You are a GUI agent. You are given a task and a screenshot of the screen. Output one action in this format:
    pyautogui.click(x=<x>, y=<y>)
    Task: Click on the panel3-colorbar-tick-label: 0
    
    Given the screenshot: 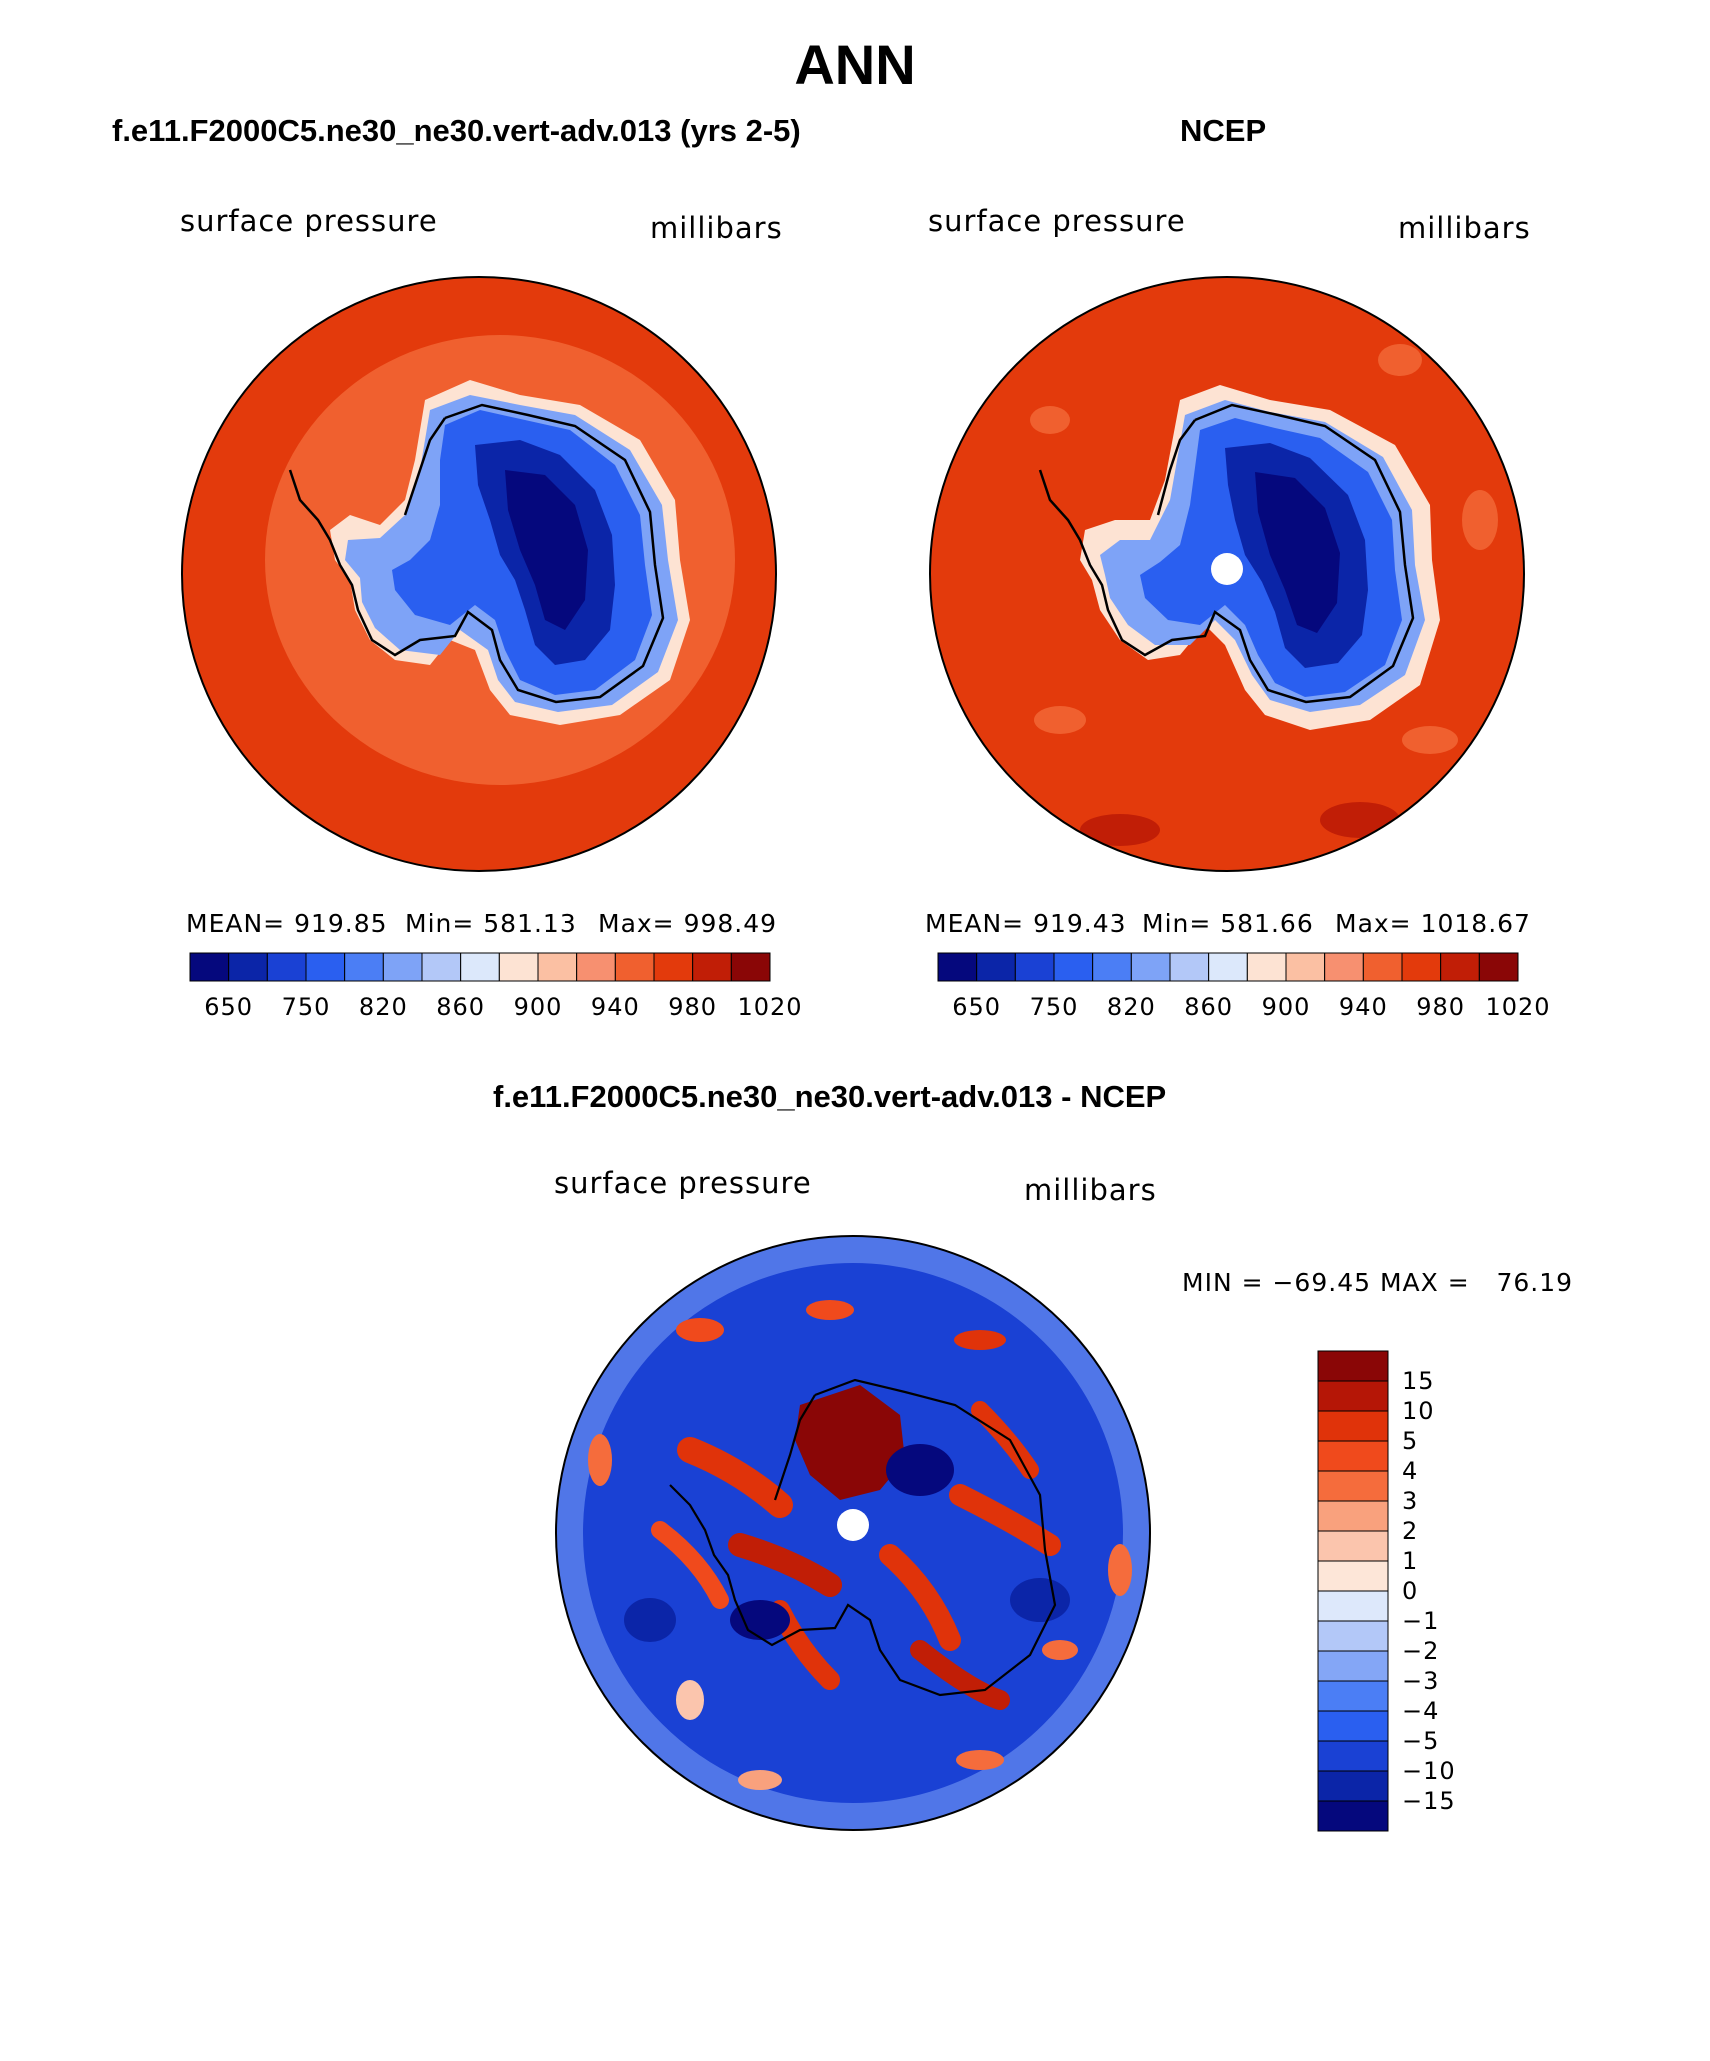 What is the action you would take?
    pyautogui.click(x=1410, y=1591)
    